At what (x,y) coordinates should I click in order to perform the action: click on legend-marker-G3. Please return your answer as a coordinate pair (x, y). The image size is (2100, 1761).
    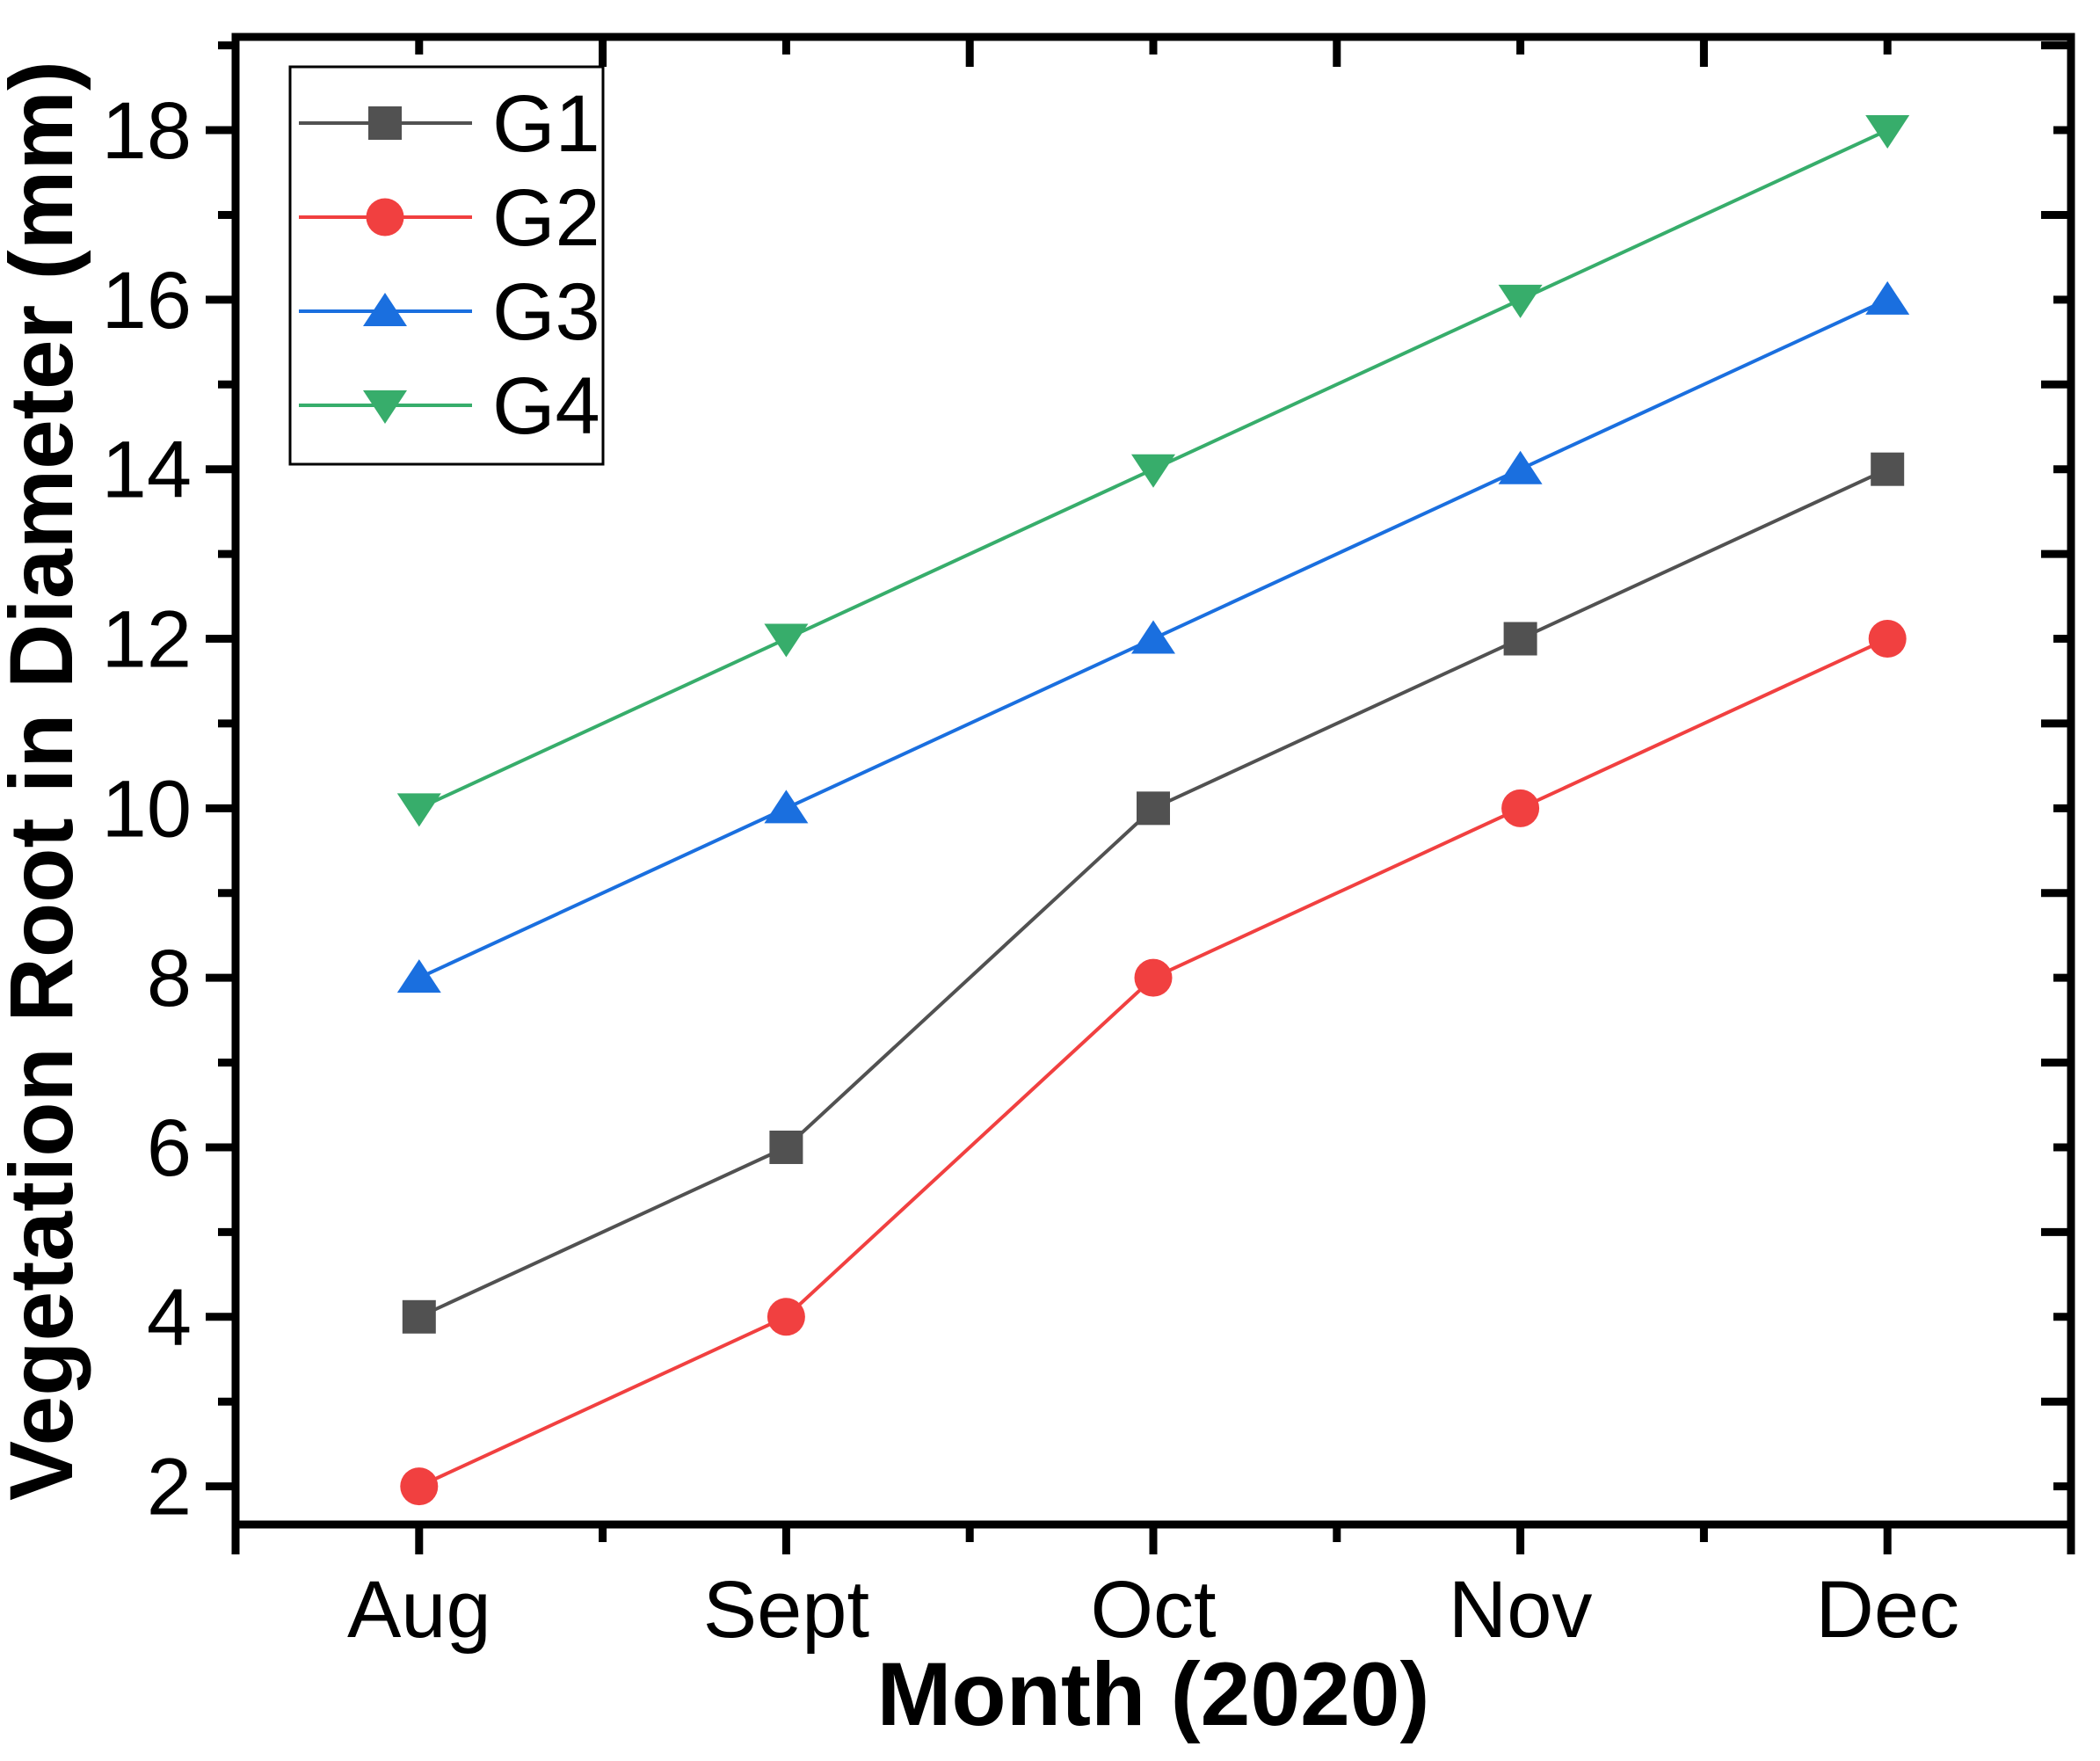
    Looking at the image, I should click on (385, 310).